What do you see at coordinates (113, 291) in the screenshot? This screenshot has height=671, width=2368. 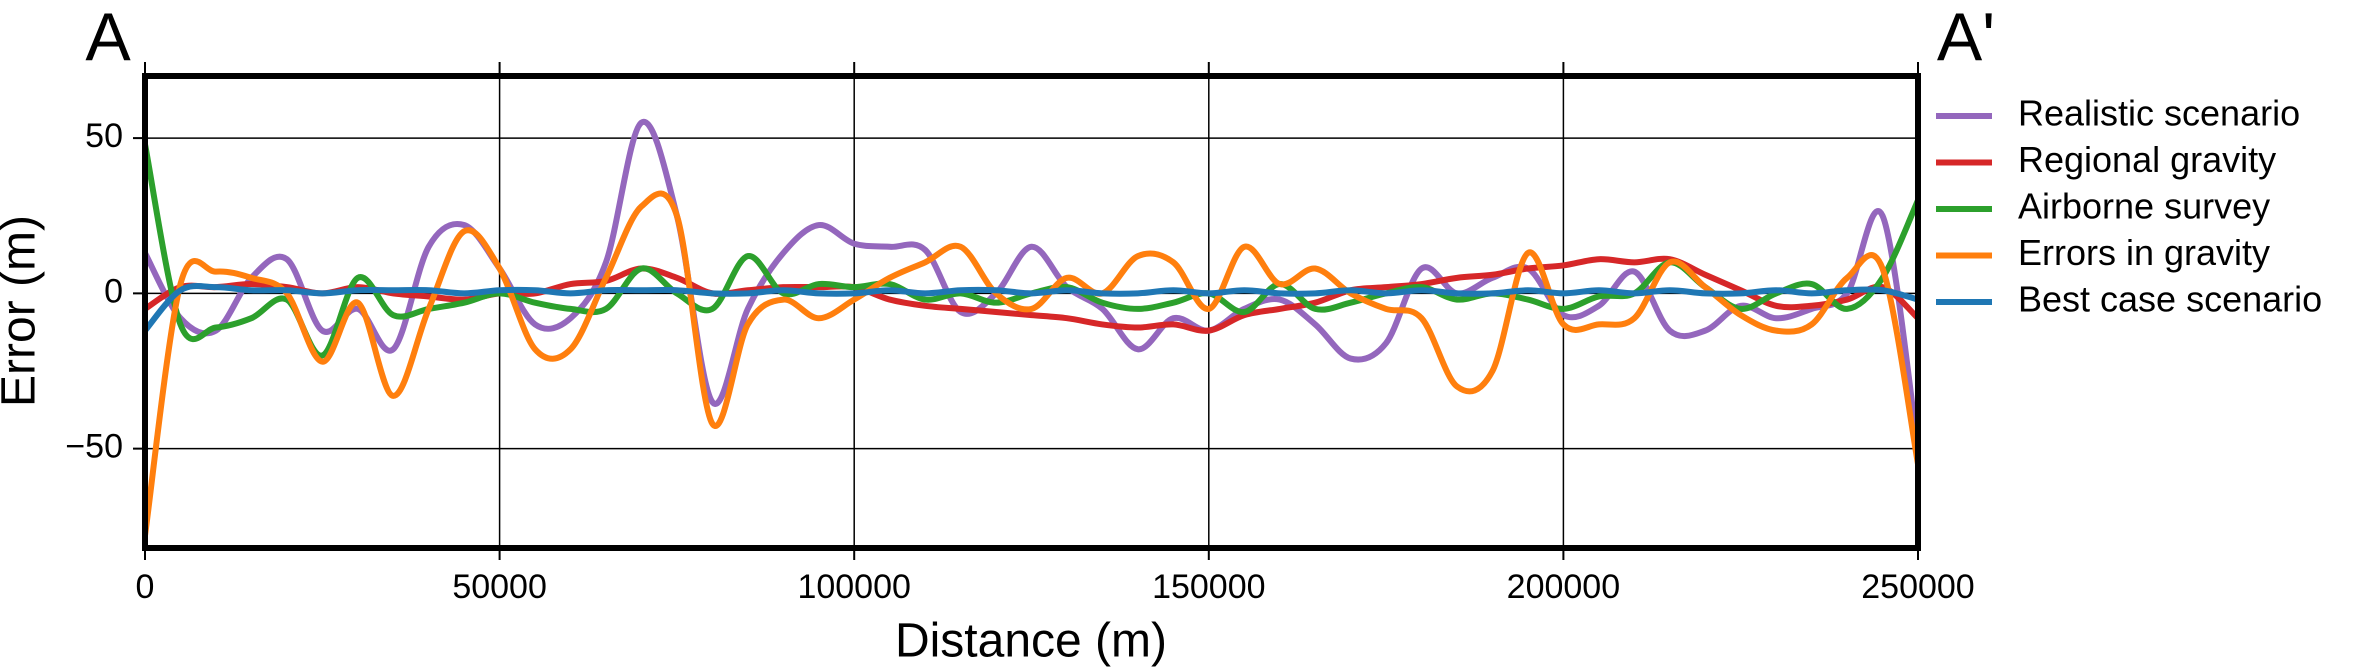 I see `y-tick-label: 0` at bounding box center [113, 291].